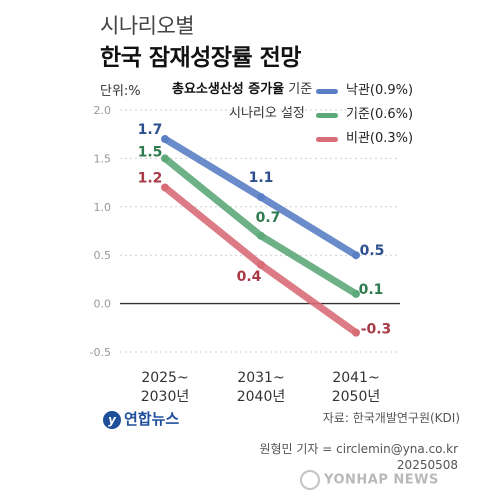  What do you see at coordinates (103, 304) in the screenshot?
I see `y-tick-label: 0.0` at bounding box center [103, 304].